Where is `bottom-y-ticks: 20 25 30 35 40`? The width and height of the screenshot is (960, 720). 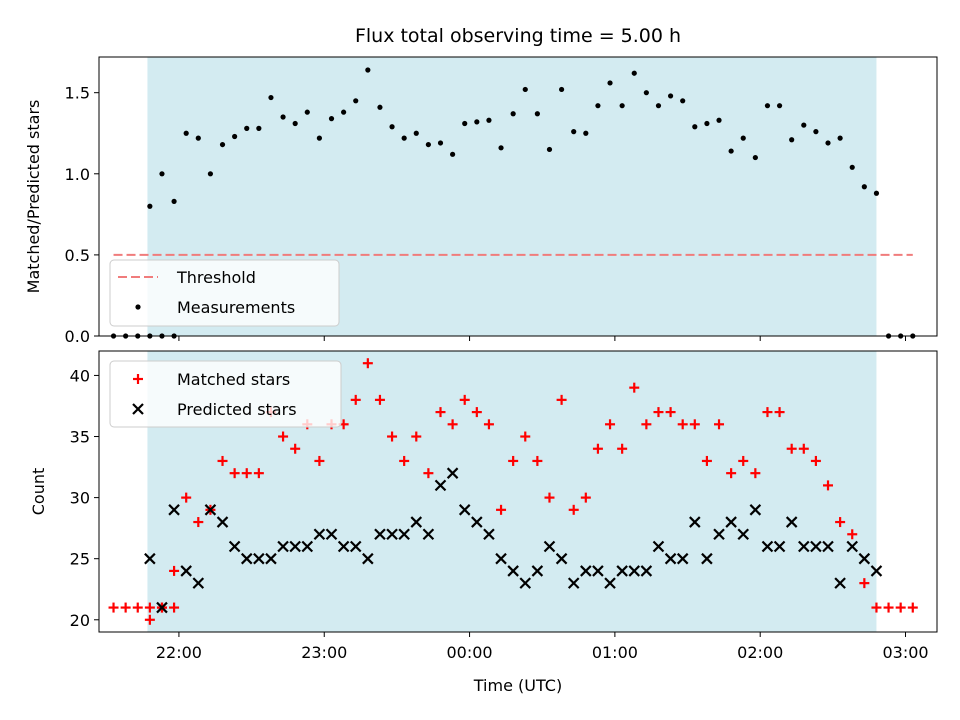
bottom-y-ticks: 20 25 30 35 40 is located at coordinates (84, 498).